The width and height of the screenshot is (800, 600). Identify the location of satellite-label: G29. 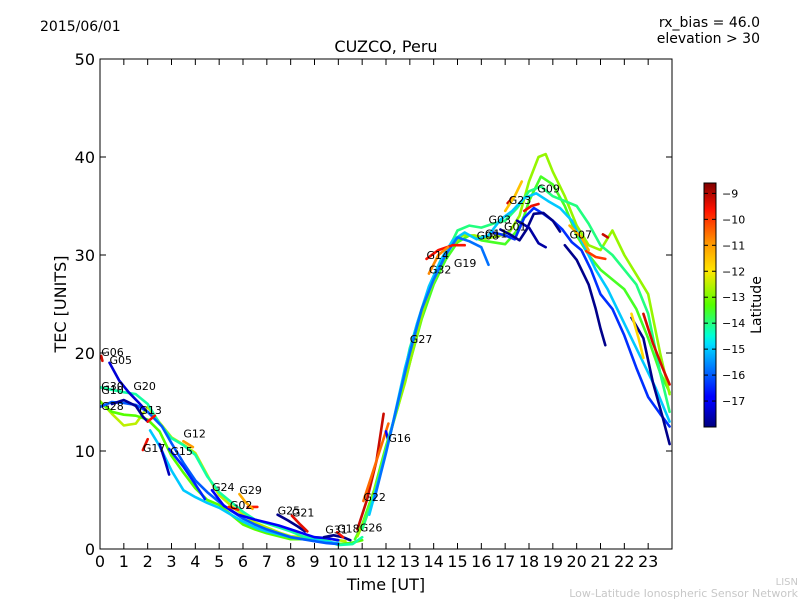
(250, 490).